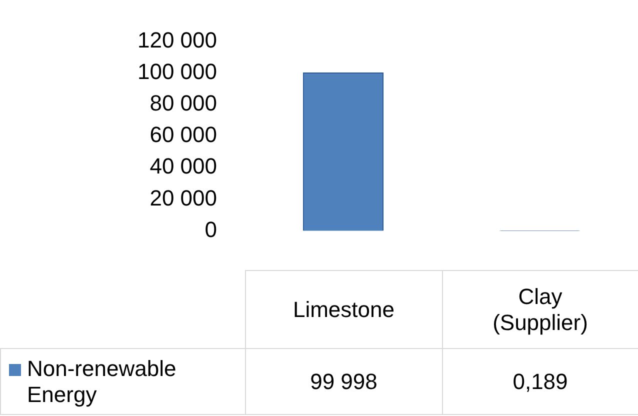 Image resolution: width=638 pixels, height=416 pixels. What do you see at coordinates (344, 381) in the screenshot?
I see `data-label: 99 998` at bounding box center [344, 381].